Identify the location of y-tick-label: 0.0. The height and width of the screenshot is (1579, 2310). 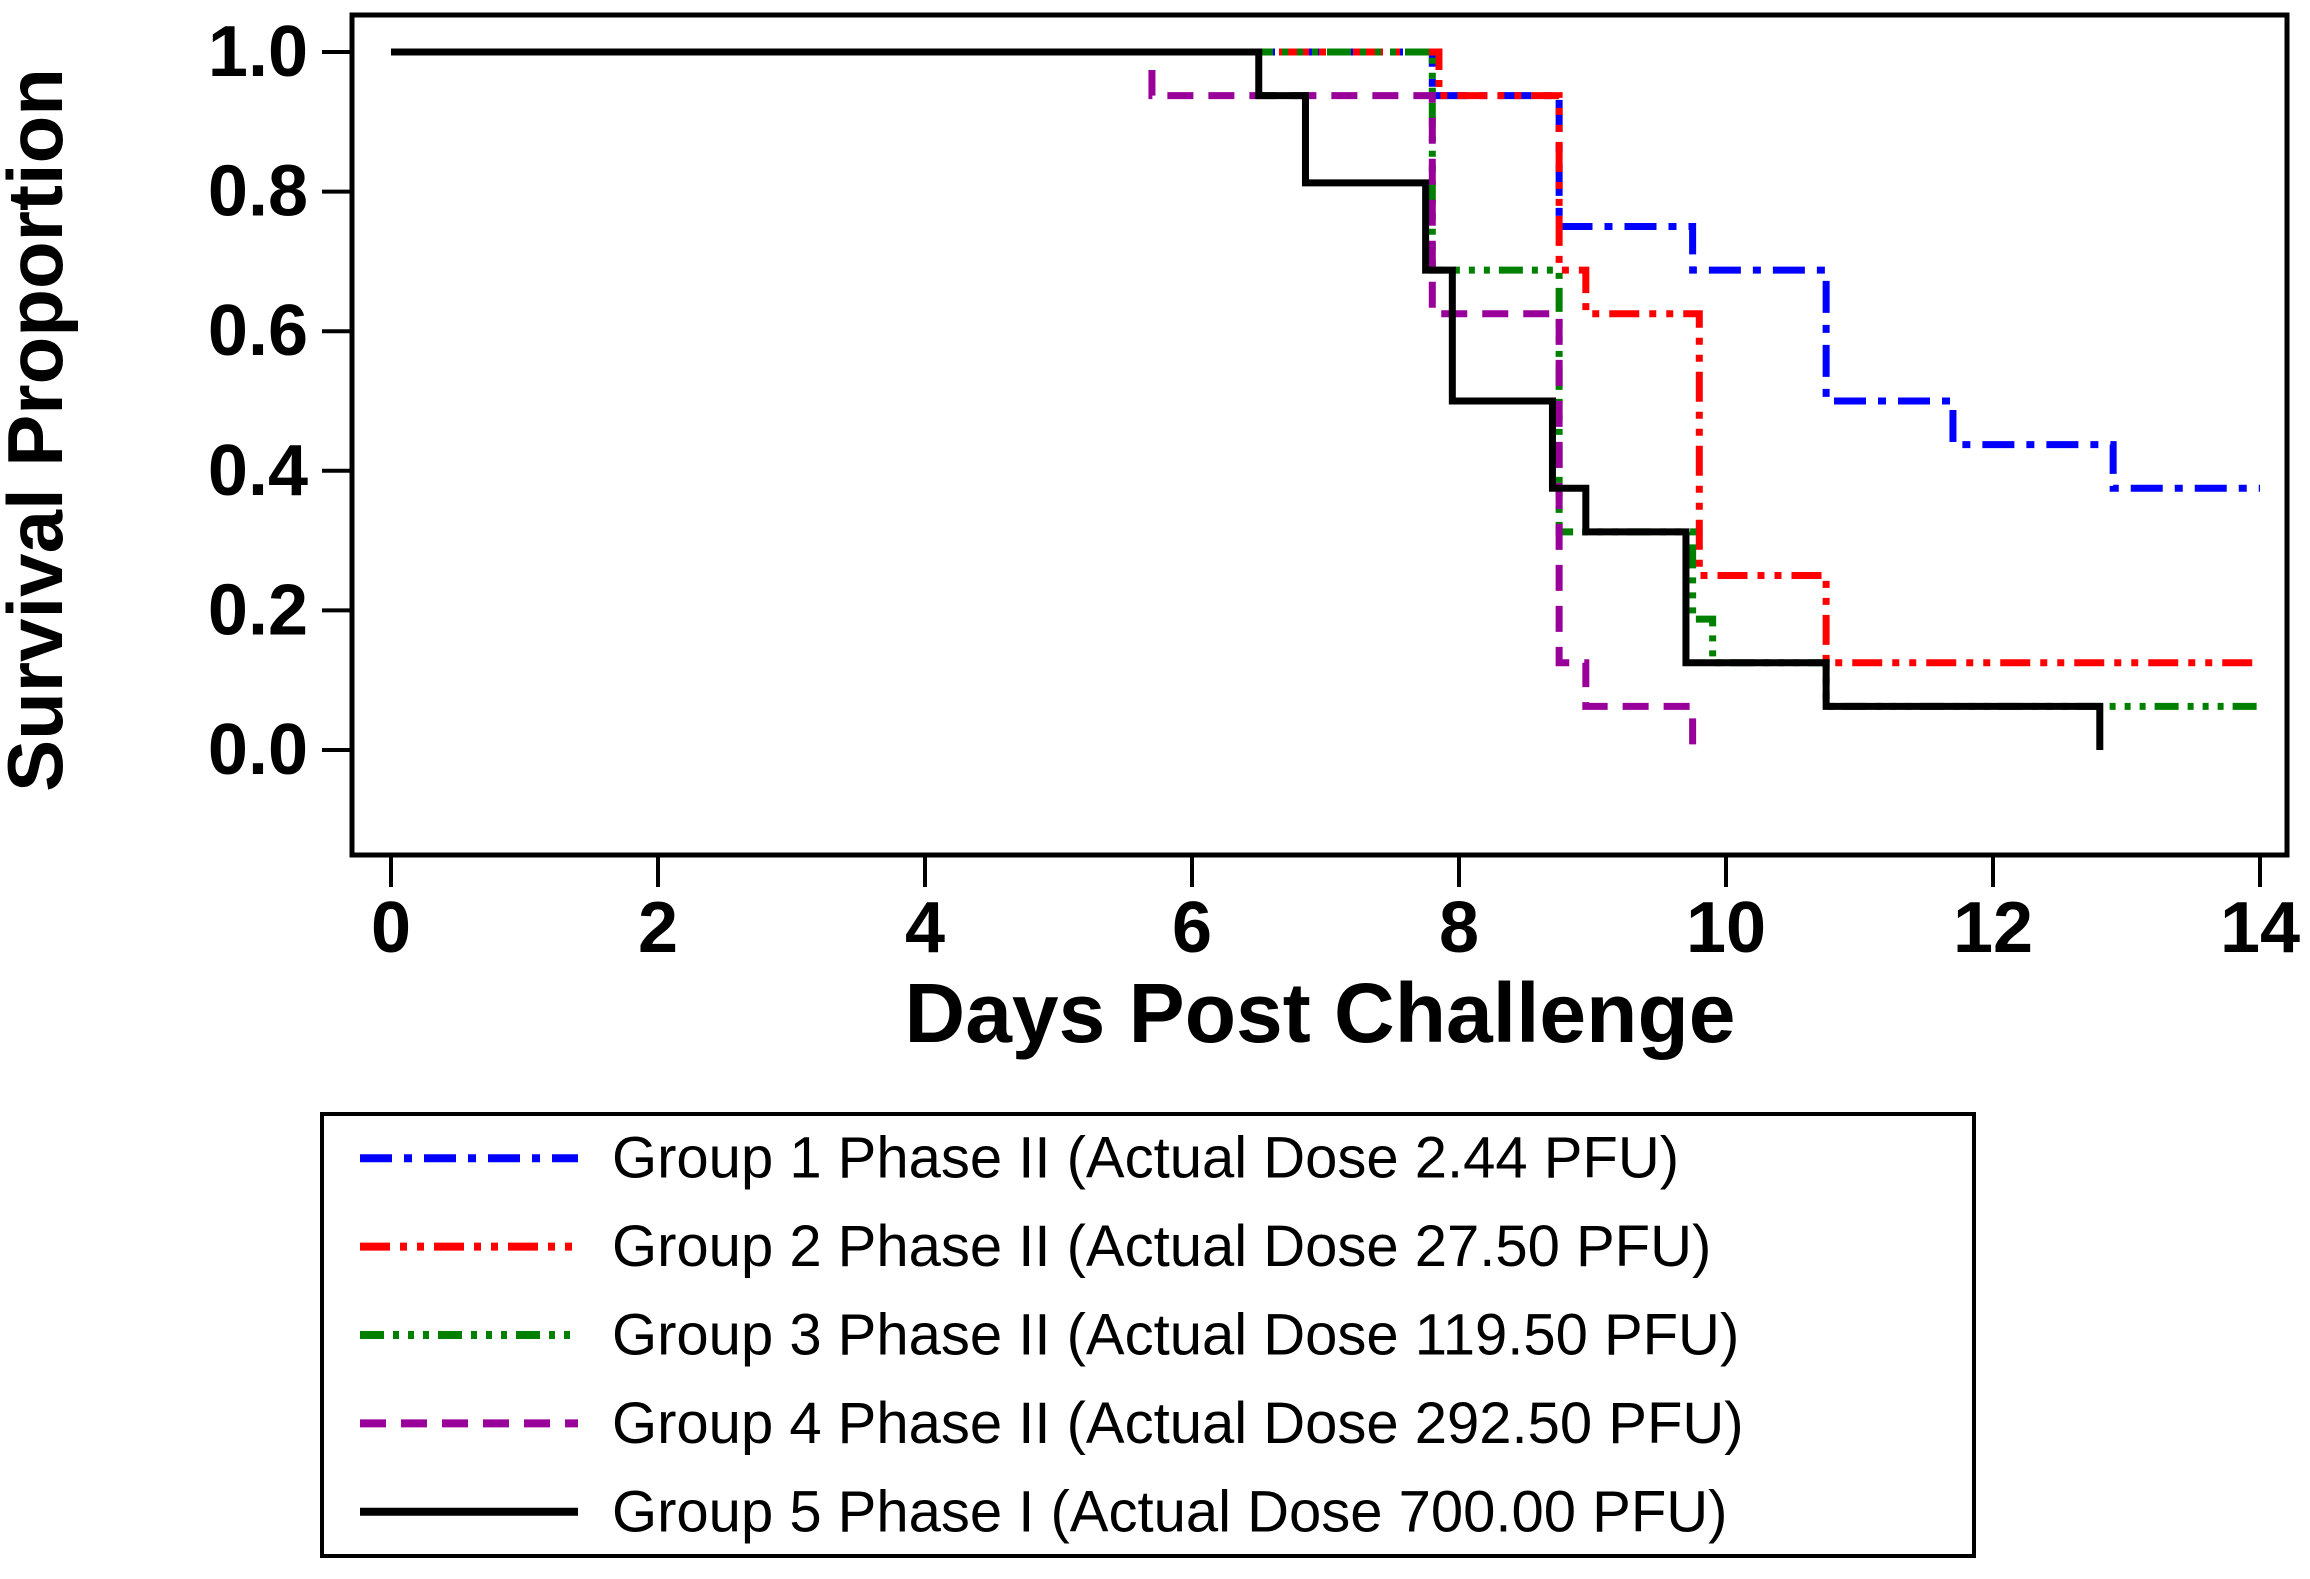
(258, 750).